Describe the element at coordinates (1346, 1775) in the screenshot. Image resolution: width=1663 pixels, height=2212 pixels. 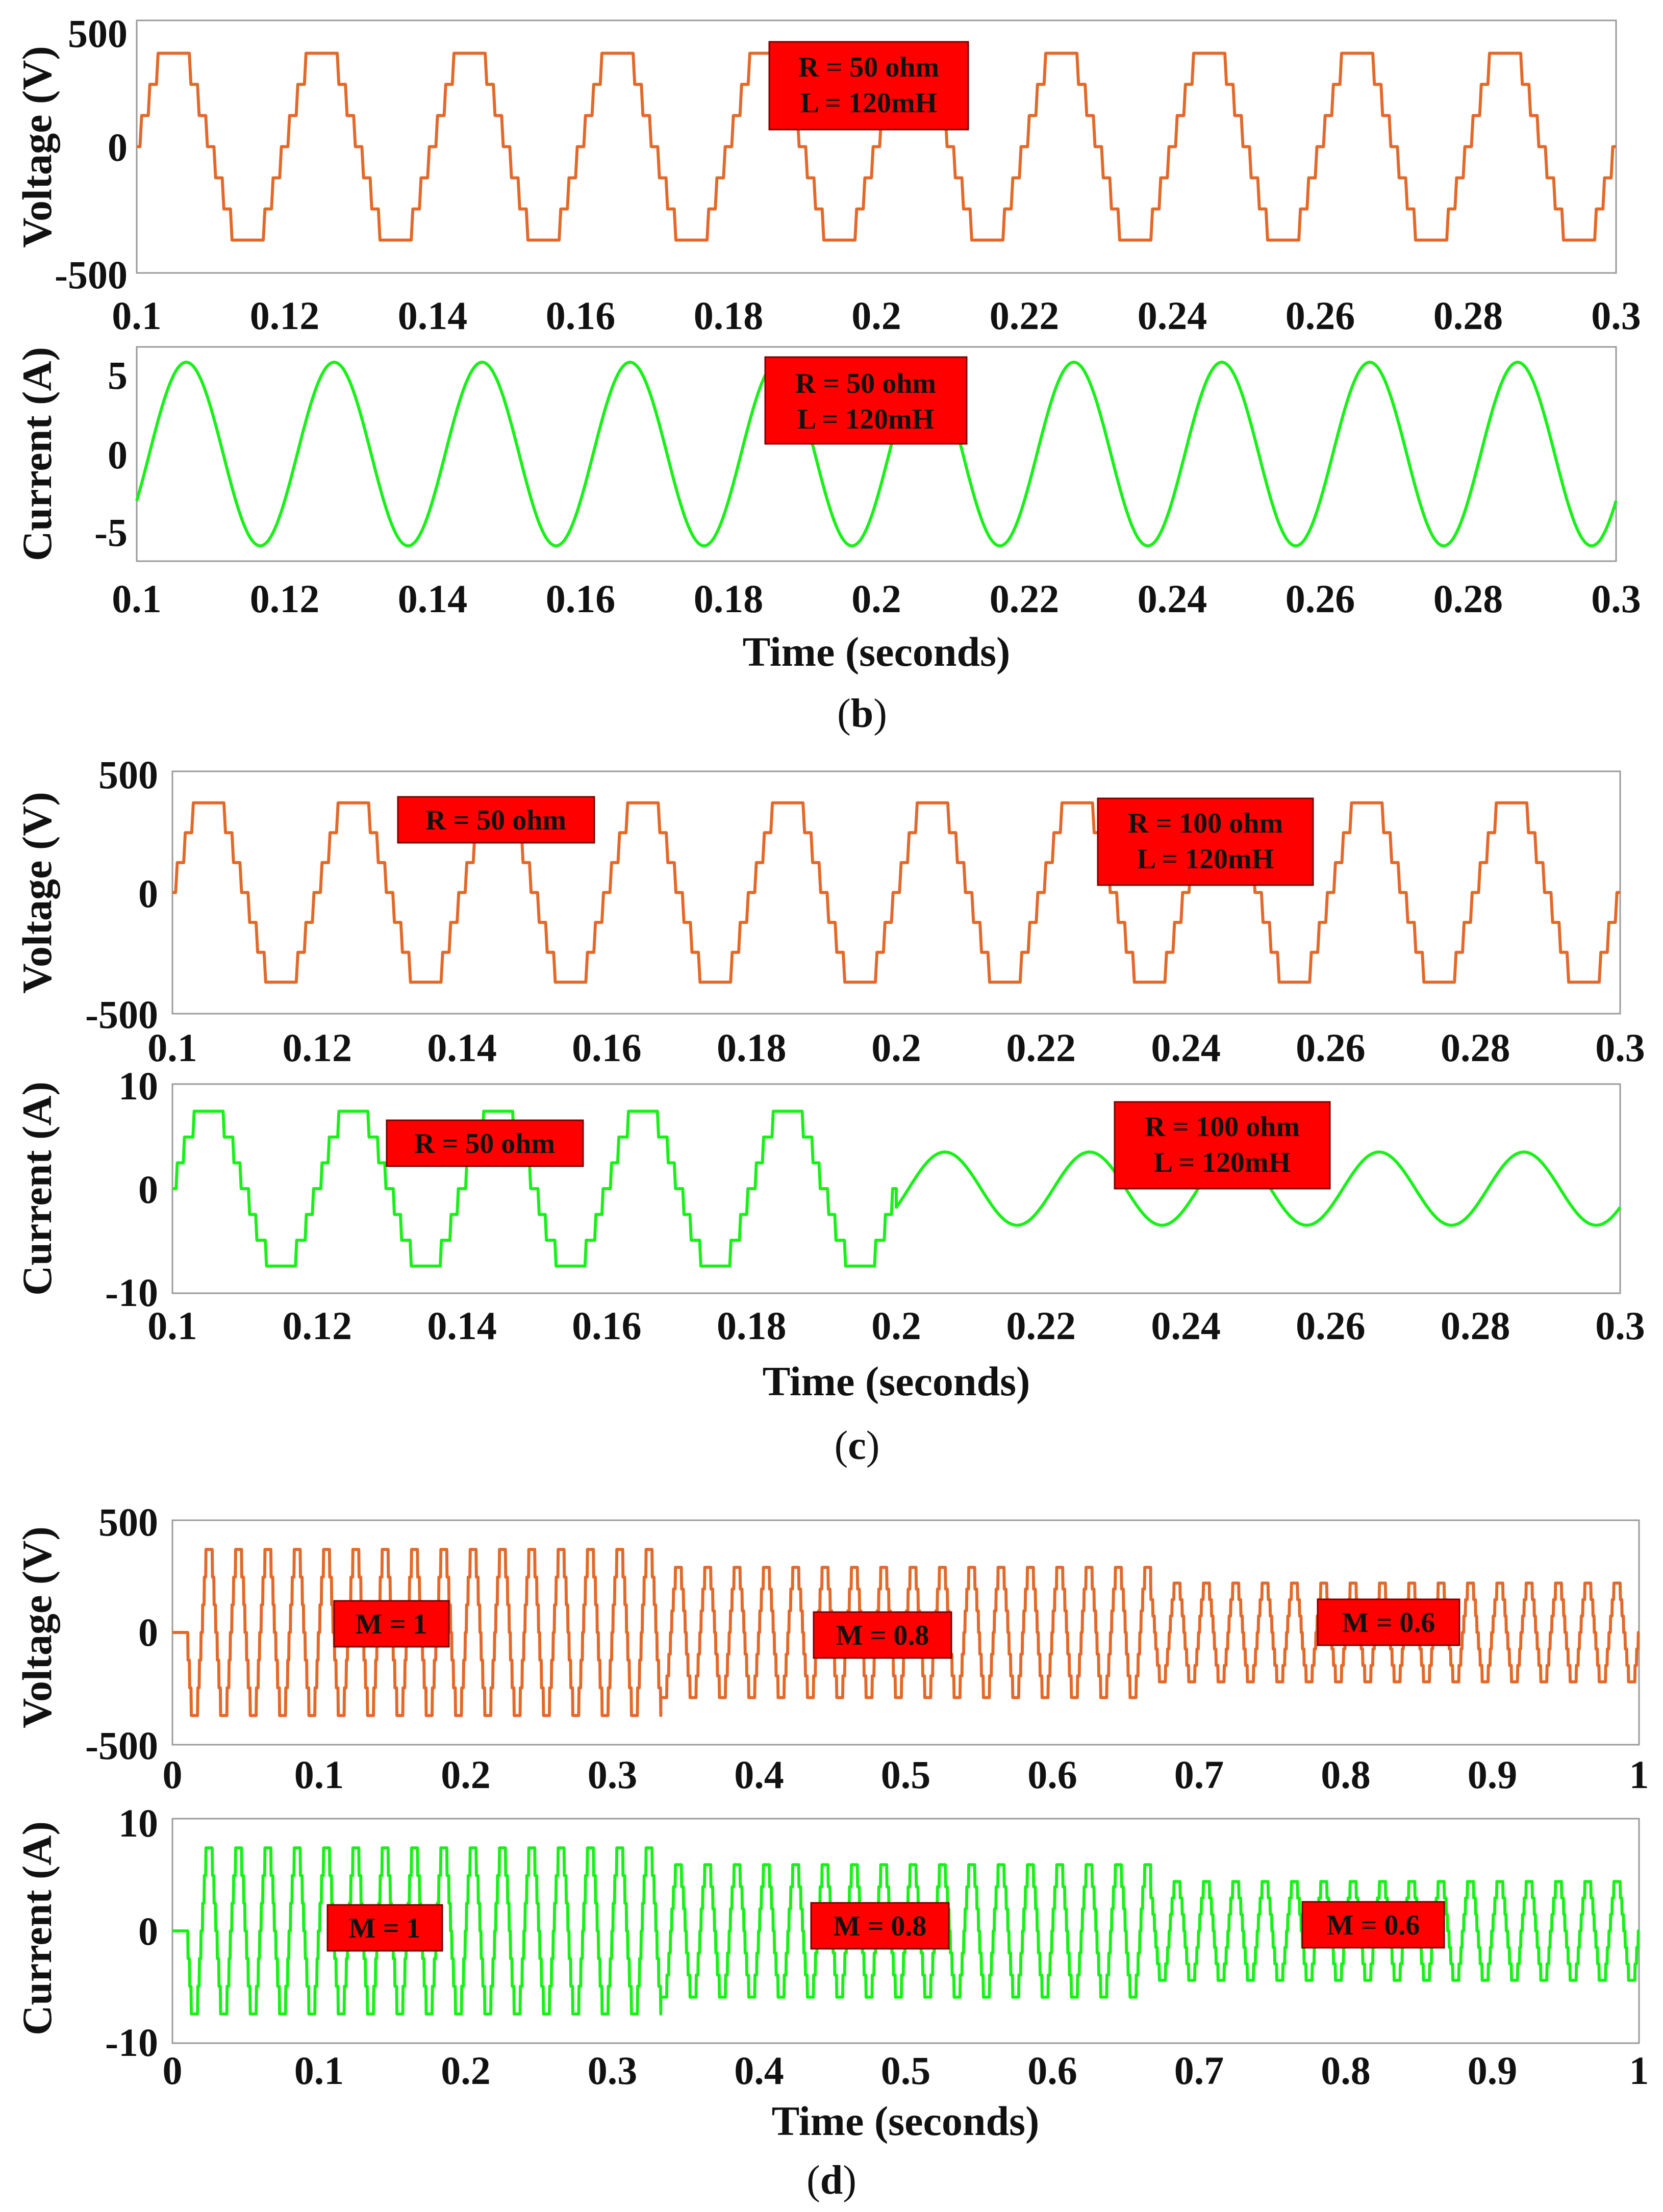
I see `x-tick-label: 0.8` at that location.